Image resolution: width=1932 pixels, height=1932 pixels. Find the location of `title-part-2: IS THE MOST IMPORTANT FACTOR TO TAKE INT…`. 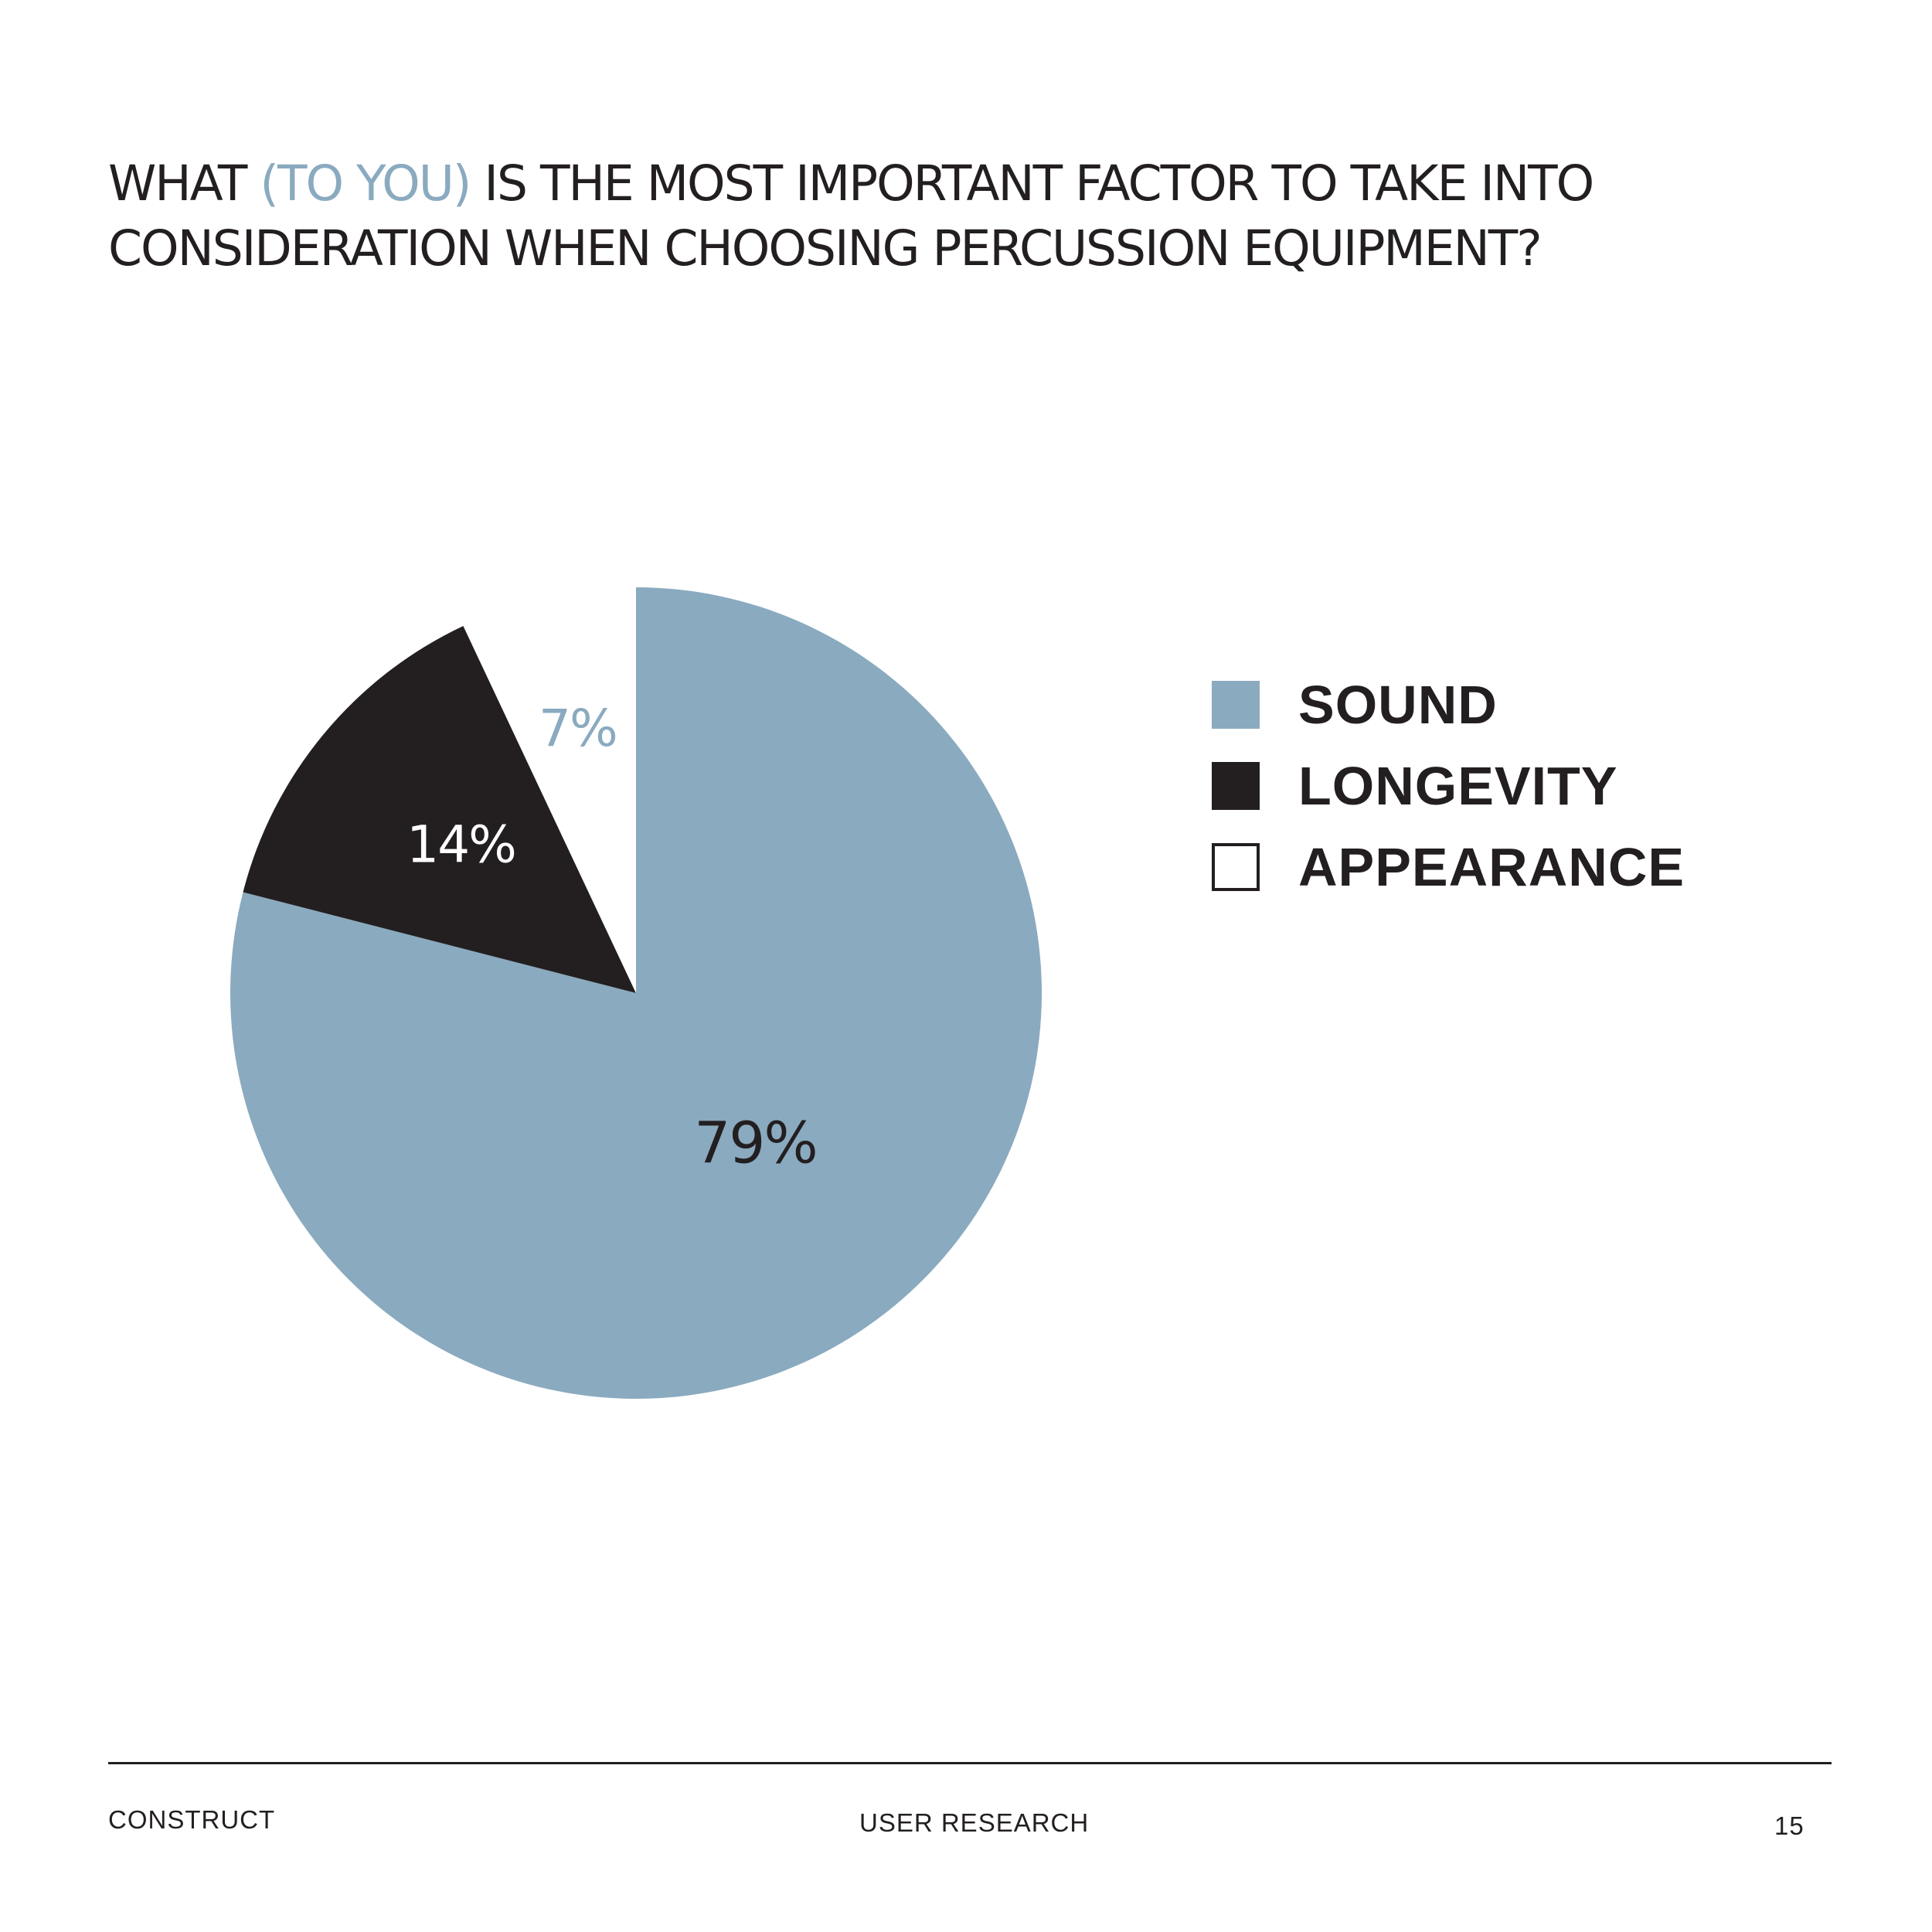

title-part-2: IS THE MOST IMPORTANT FACTOR TO TAKE INT… is located at coordinates (1032, 184).